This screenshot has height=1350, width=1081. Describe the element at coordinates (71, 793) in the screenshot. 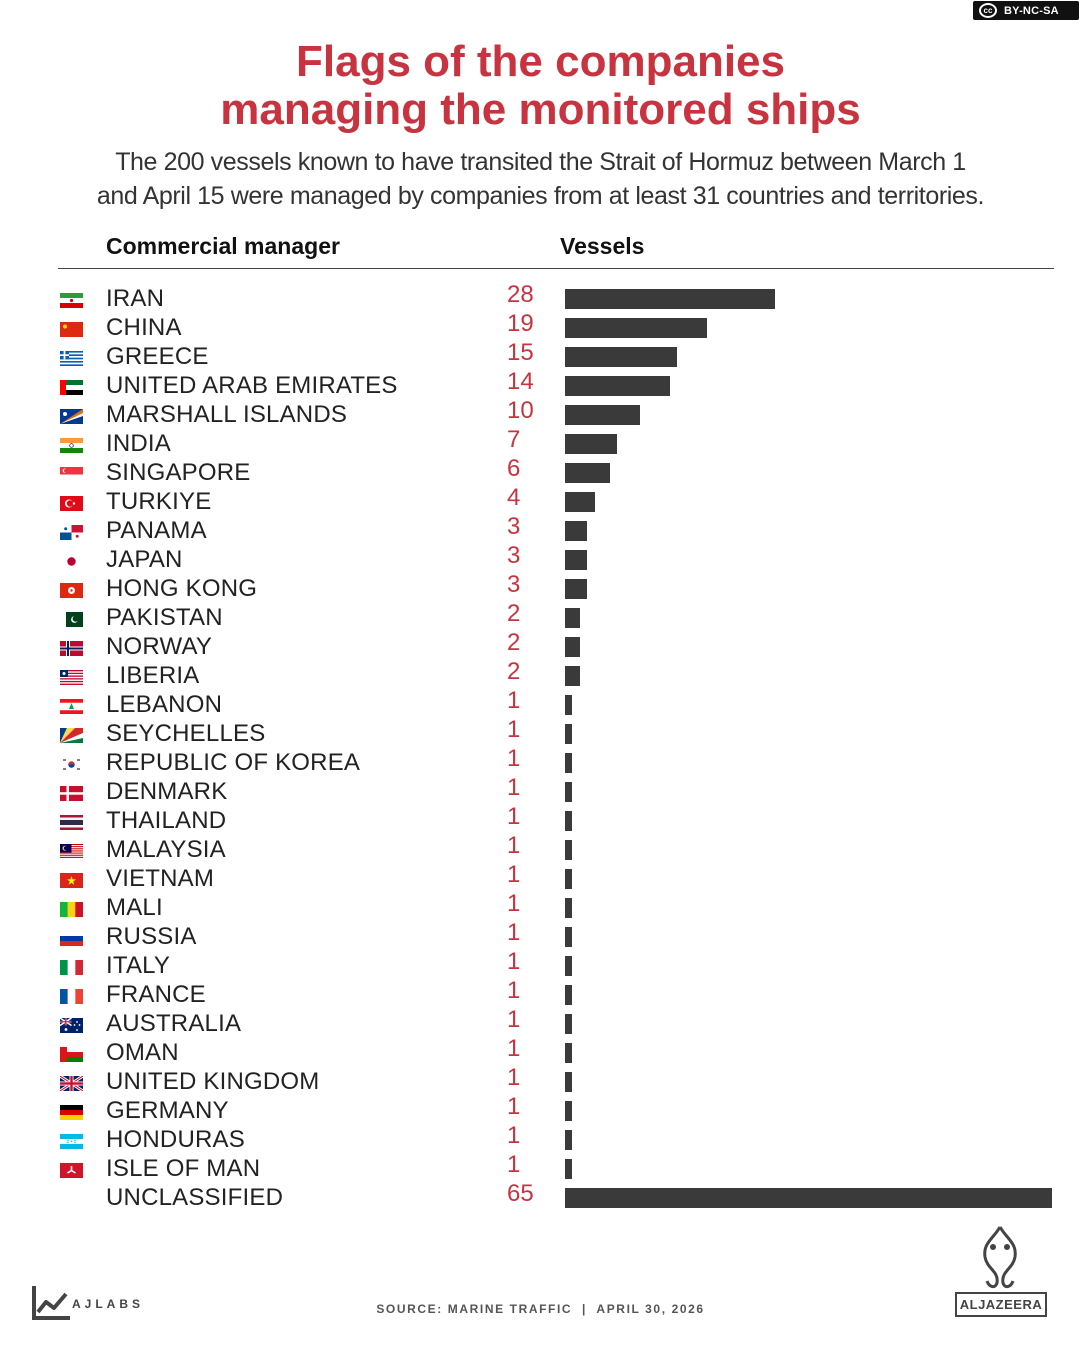

I see `denmark-flag-icon` at that location.